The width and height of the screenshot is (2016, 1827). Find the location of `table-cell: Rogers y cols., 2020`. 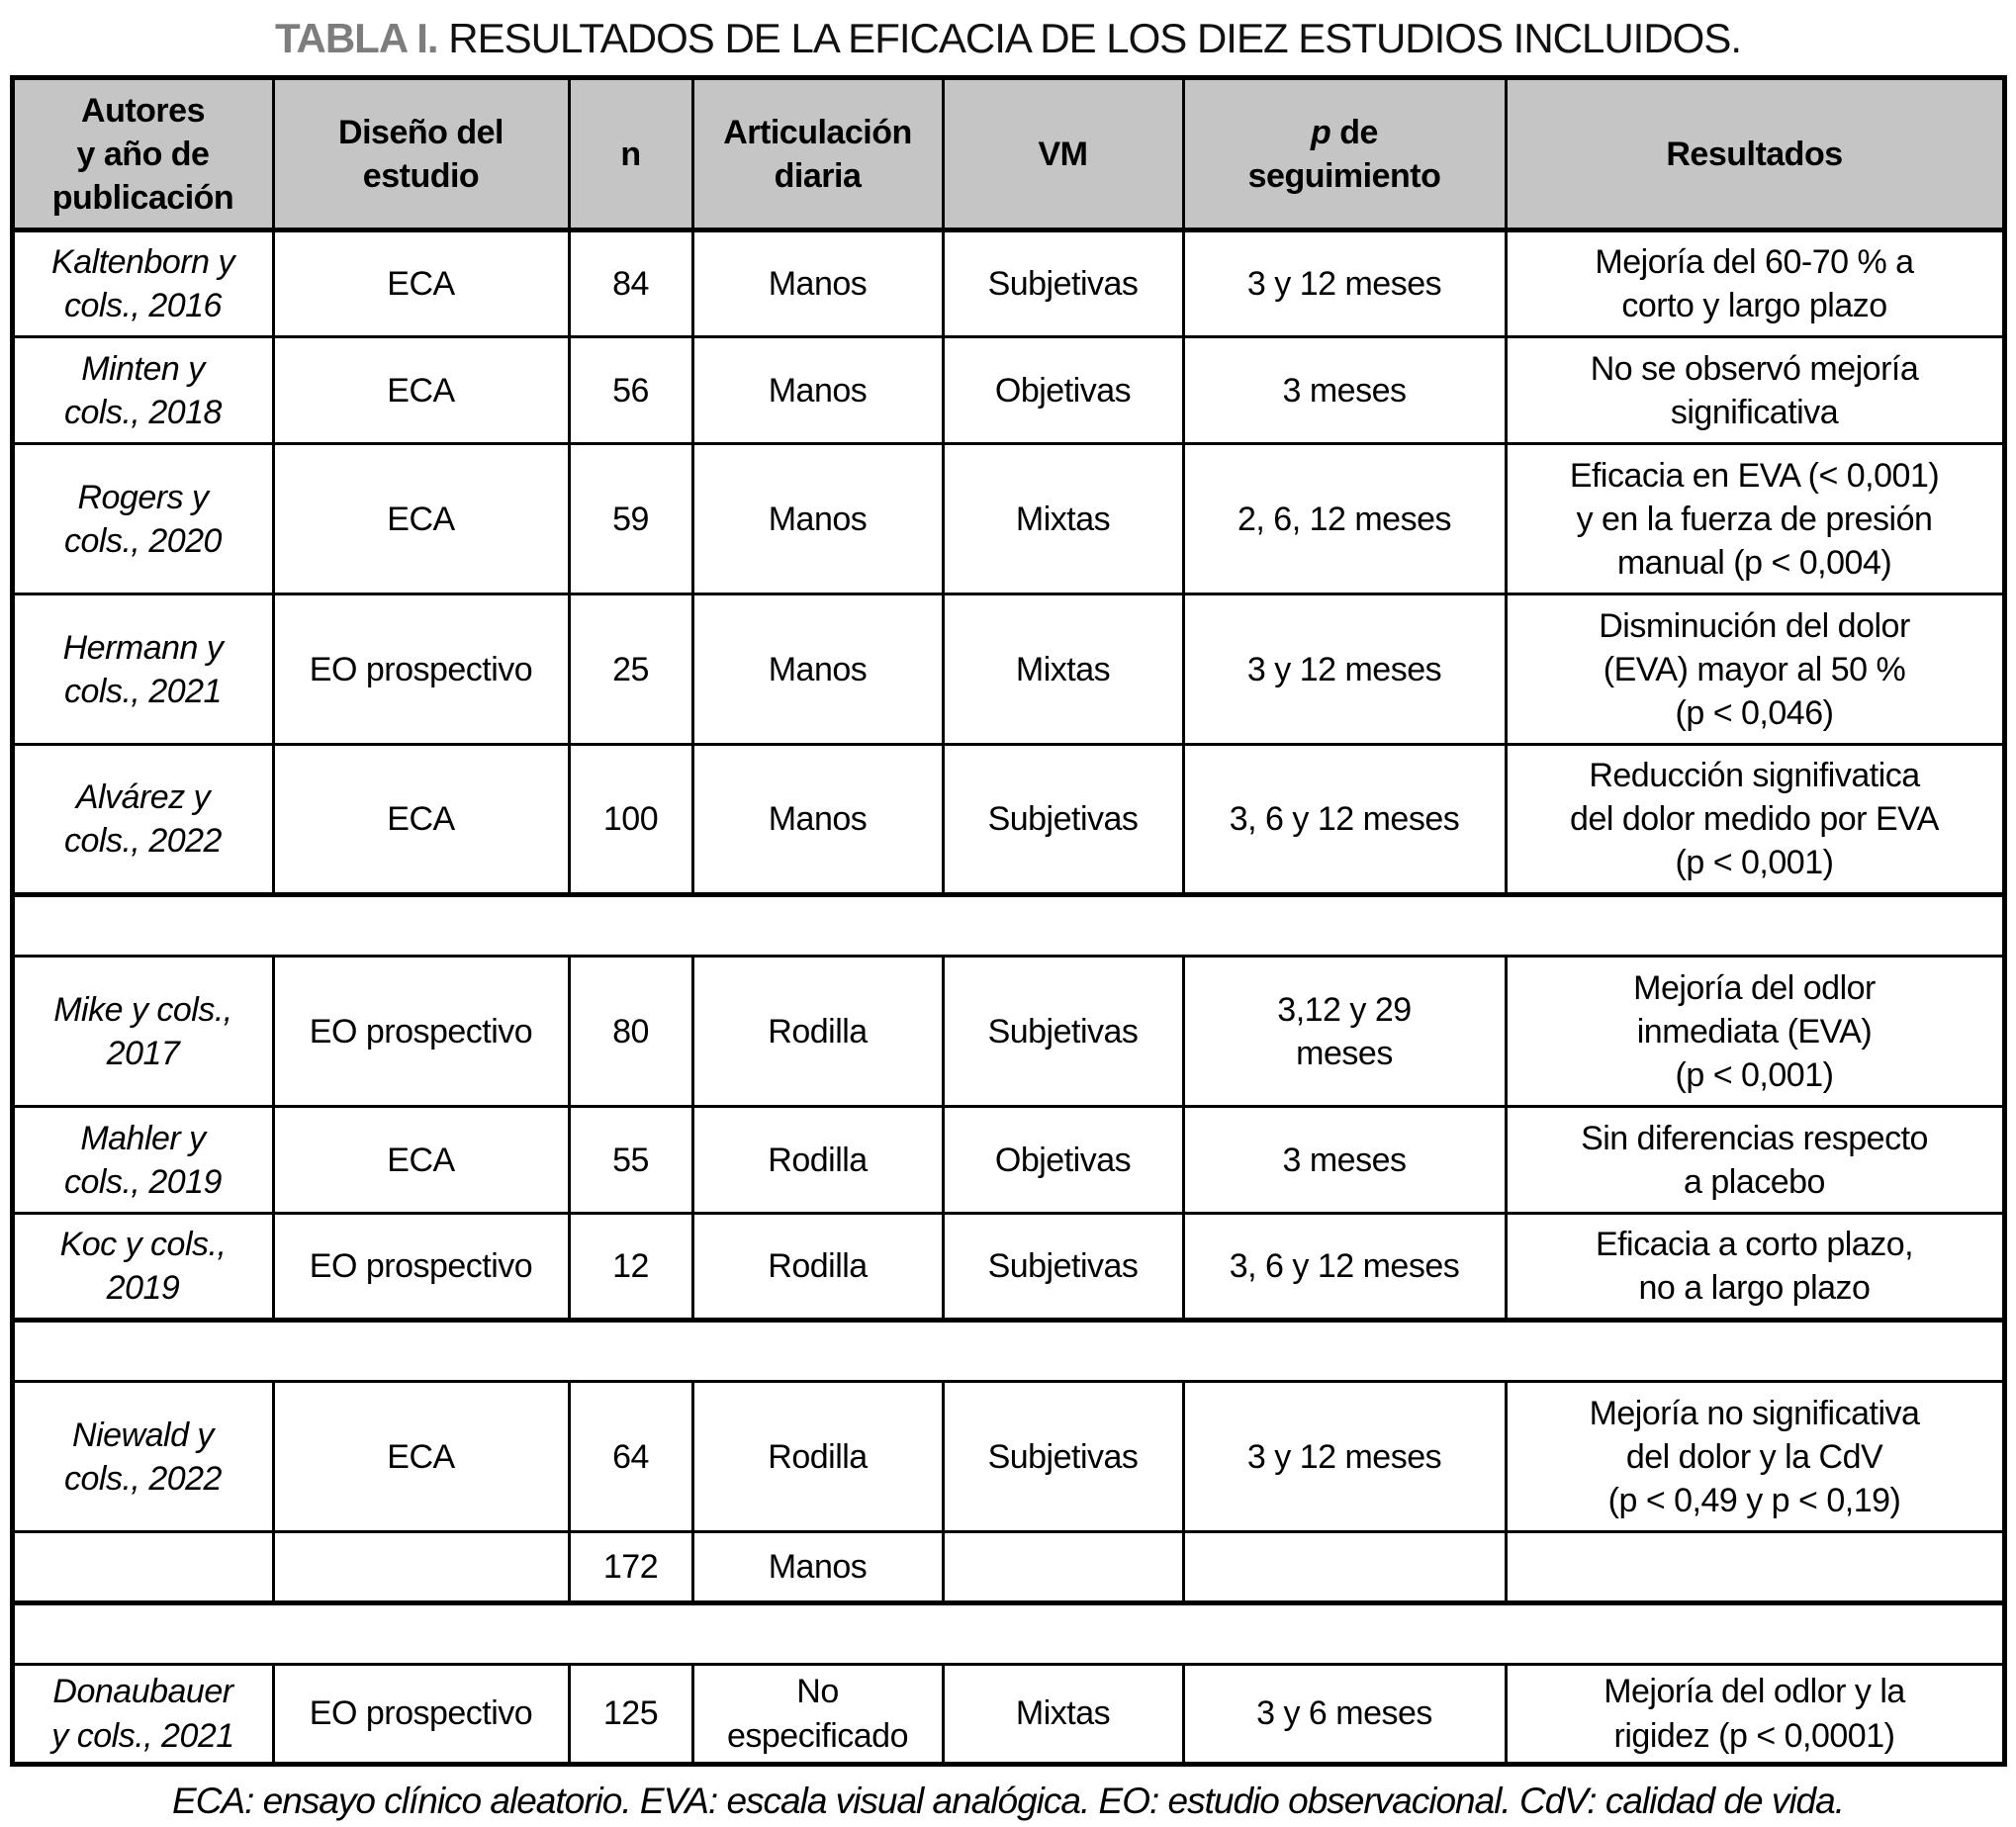

table-cell: Rogers y cols., 2020 is located at coordinates (142, 519).